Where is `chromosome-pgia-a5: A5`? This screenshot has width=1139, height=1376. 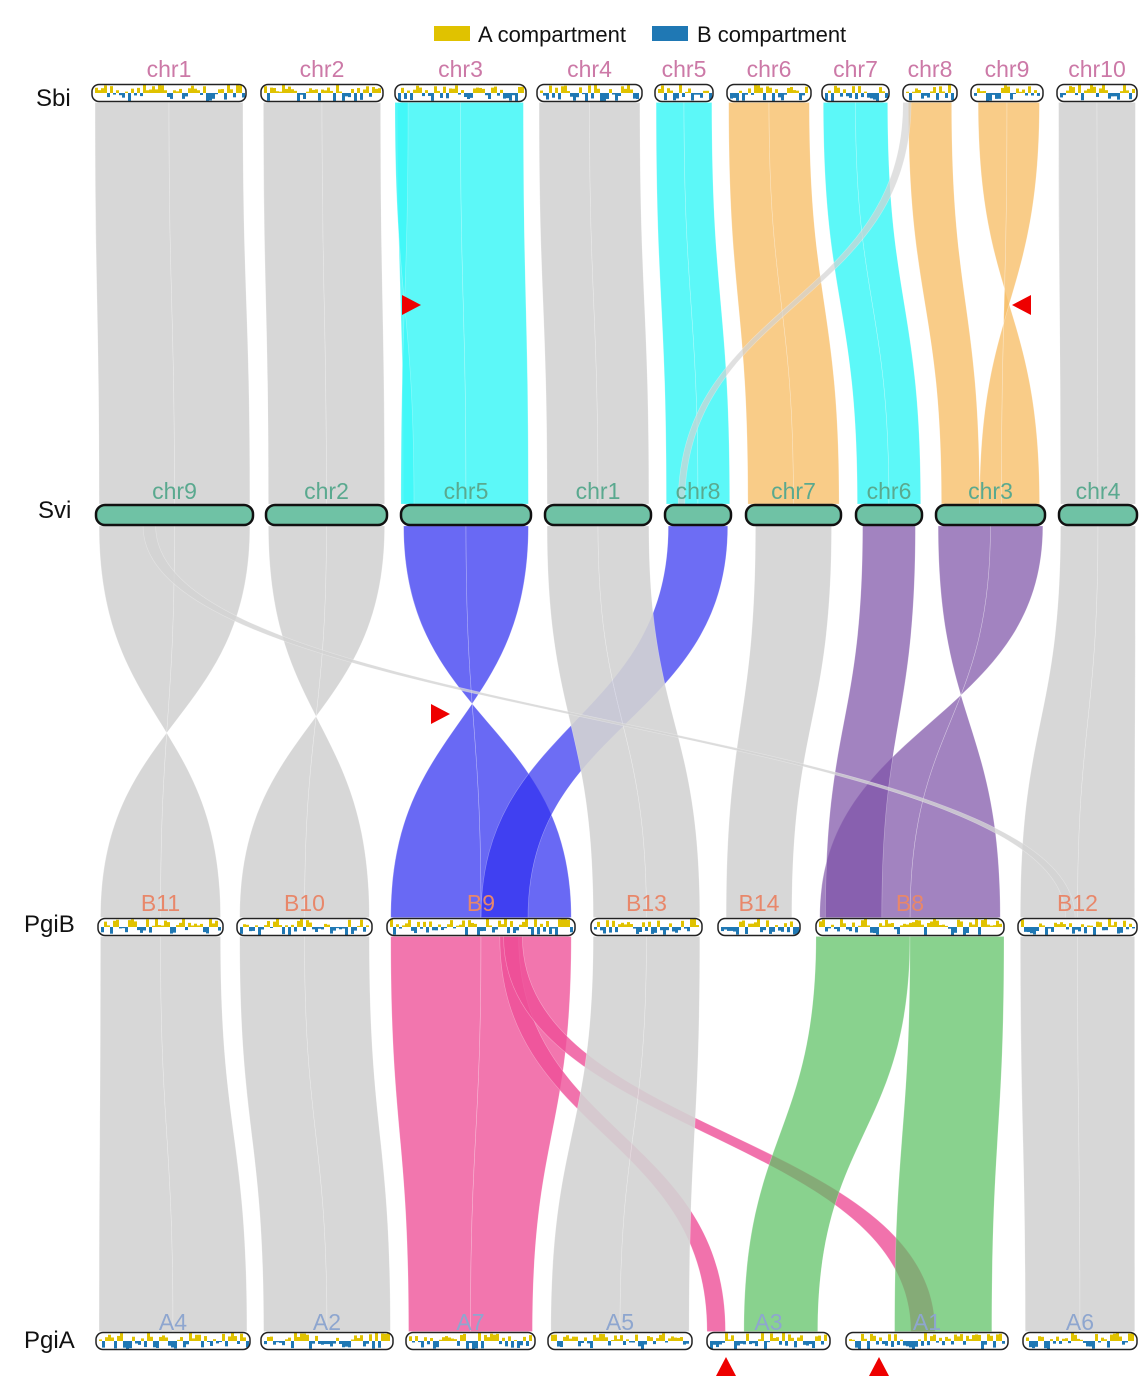
chromosome-pgia-a5: A5 is located at coordinates (620, 1330).